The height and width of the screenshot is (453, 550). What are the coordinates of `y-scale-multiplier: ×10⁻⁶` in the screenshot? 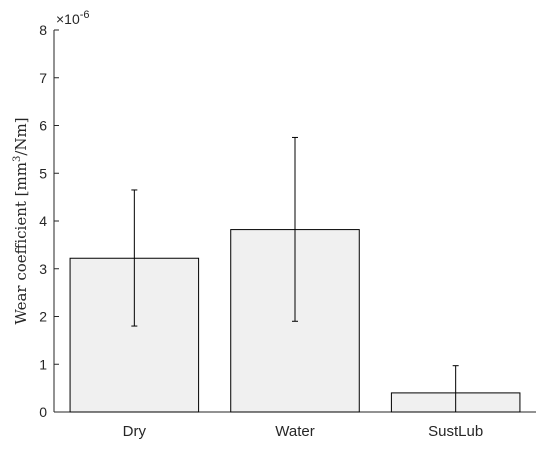 It's located at (73, 18).